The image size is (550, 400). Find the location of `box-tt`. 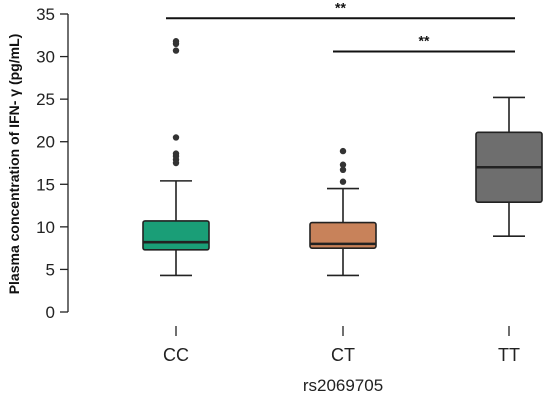

box-tt is located at coordinates (509, 167).